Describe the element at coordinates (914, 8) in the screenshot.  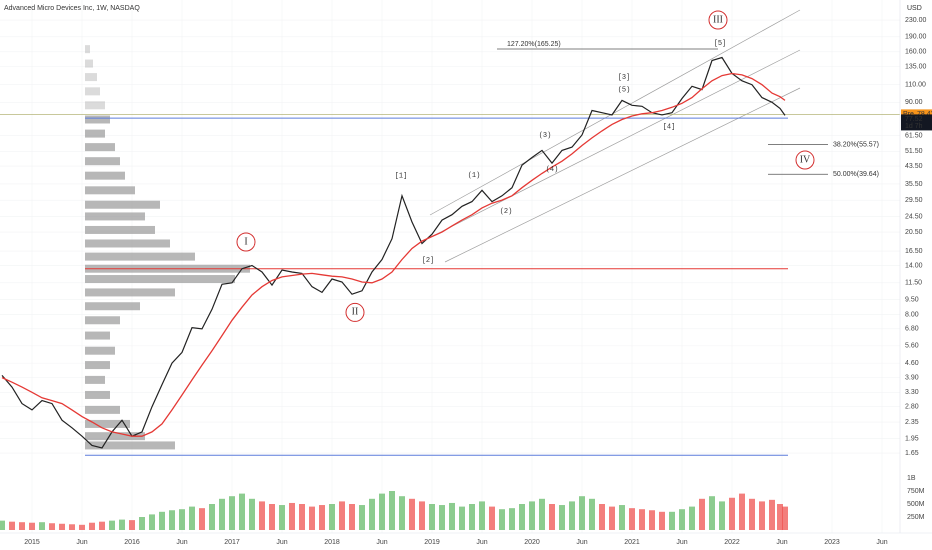
I see `currency: USD` at that location.